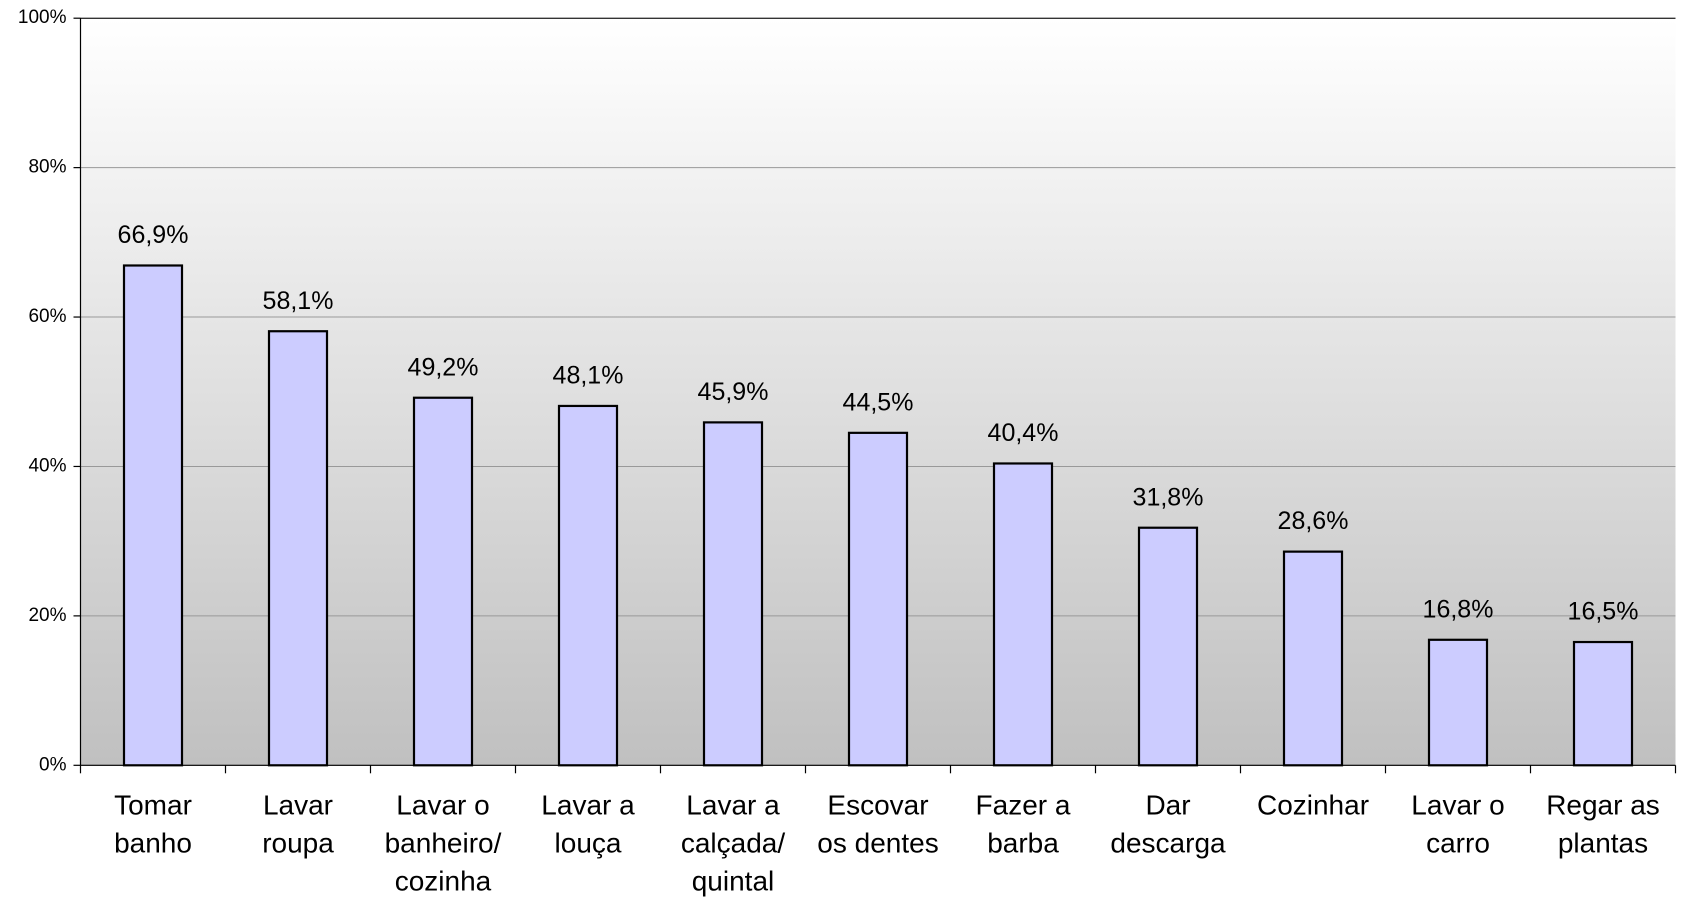 This screenshot has width=1683, height=901. Describe the element at coordinates (1458, 842) in the screenshot. I see `x-tick-label: carro` at that location.